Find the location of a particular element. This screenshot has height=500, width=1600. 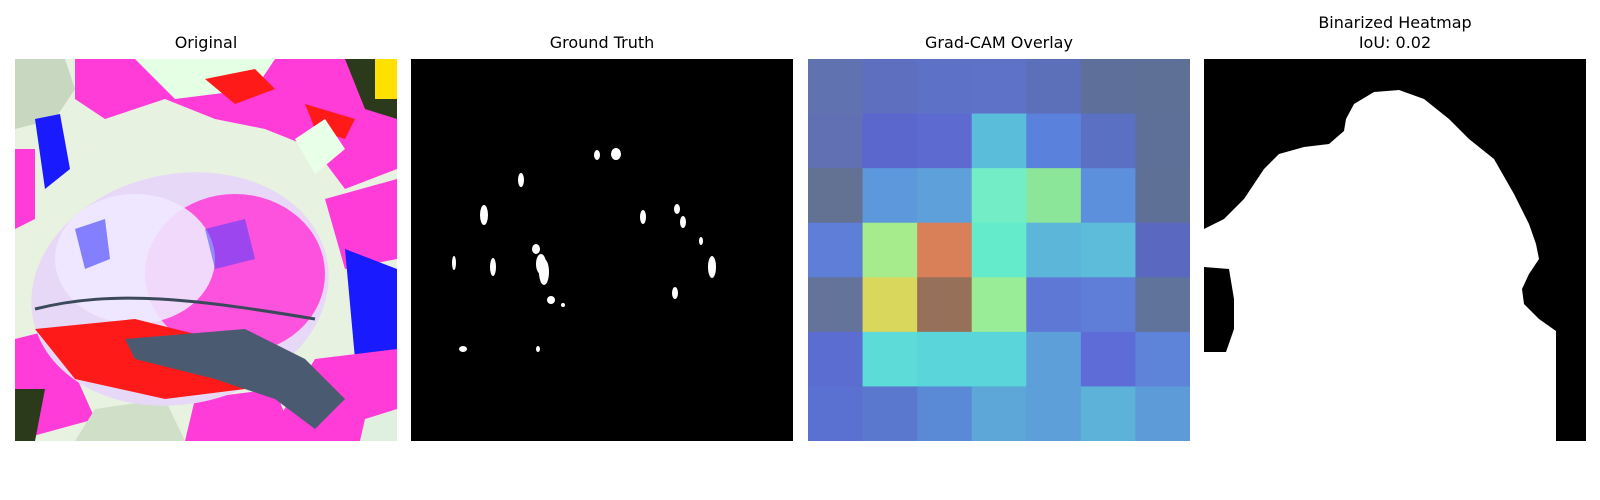

iou-label: IoU: 0.02 is located at coordinates (1395, 42).